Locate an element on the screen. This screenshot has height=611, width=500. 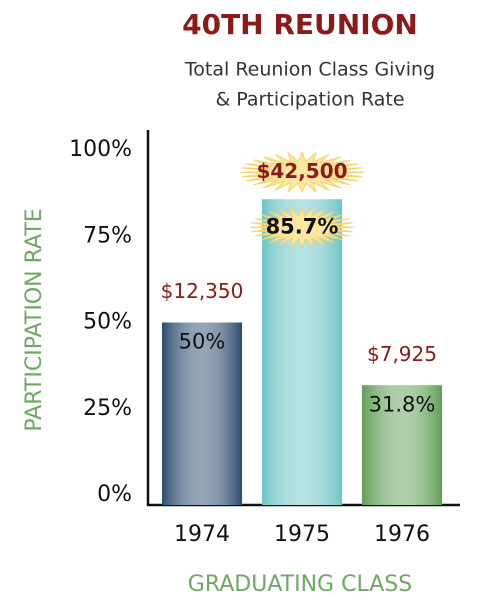
bar-value-label: 85.7% is located at coordinates (302, 226).